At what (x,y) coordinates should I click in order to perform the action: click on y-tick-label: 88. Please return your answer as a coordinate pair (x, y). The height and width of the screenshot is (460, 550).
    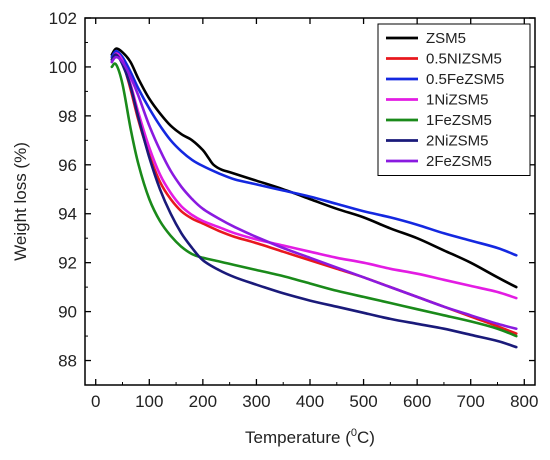
    Looking at the image, I should click on (67, 361).